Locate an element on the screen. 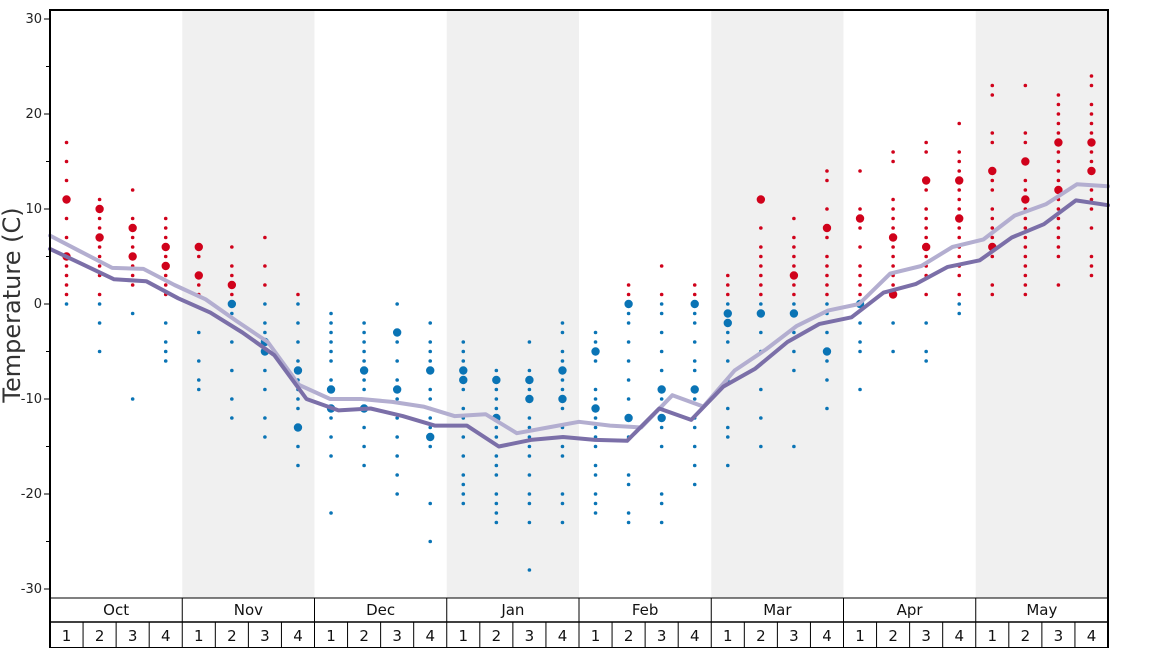 This screenshot has height=648, width=1168. y-tick-label: -20 is located at coordinates (31, 494).